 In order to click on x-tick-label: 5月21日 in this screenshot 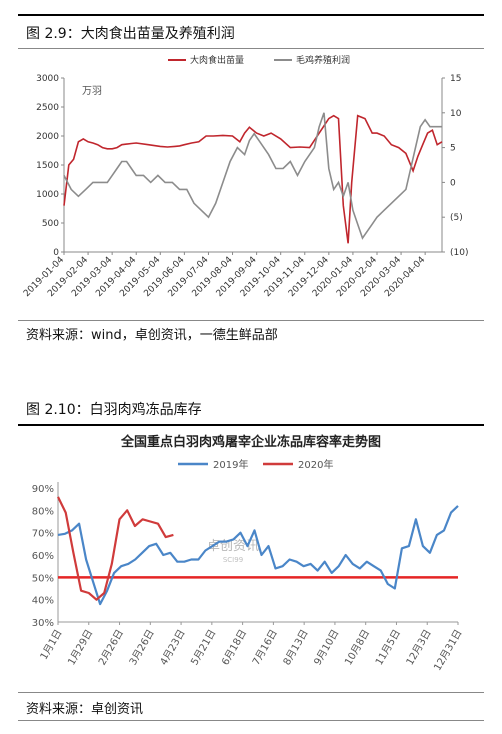, I will do `click(204, 648)`.